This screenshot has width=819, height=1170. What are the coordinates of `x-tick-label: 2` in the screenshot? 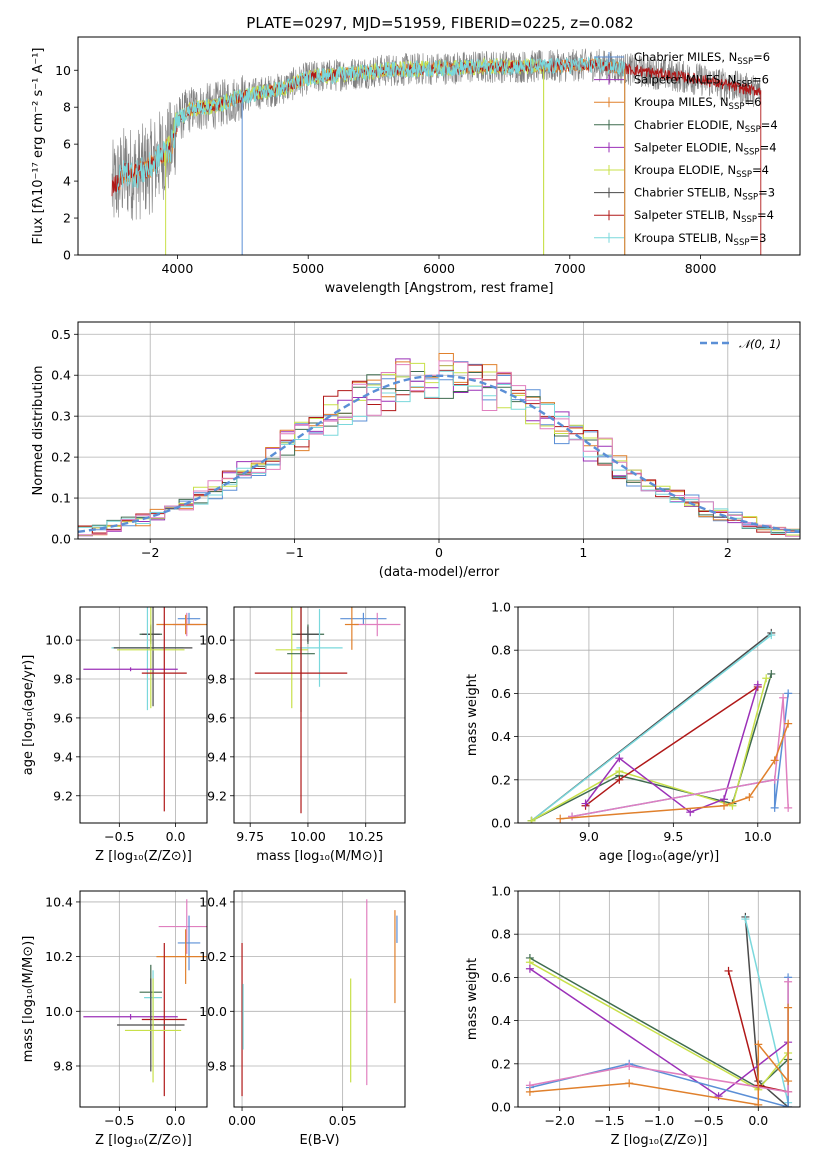 It's located at (728, 552).